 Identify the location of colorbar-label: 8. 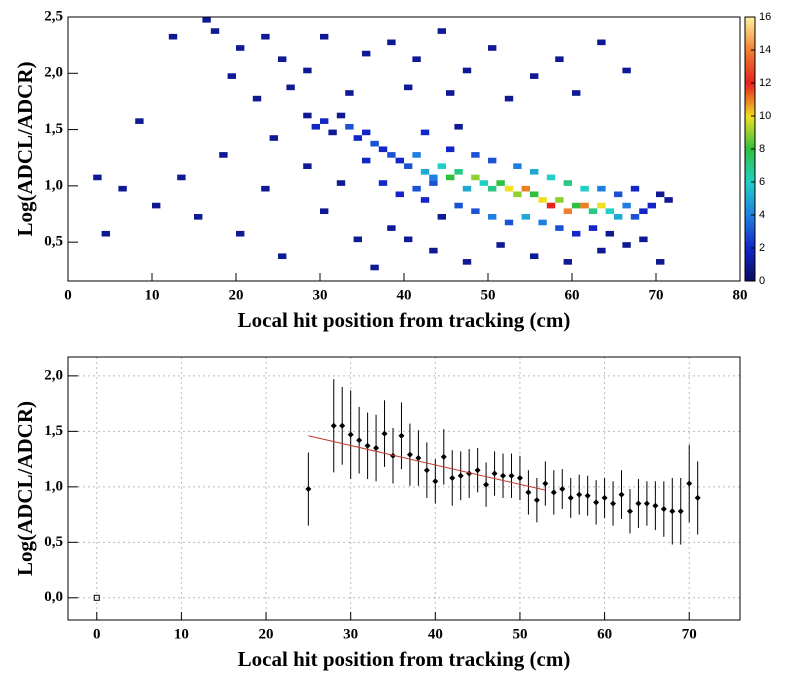
(762, 149).